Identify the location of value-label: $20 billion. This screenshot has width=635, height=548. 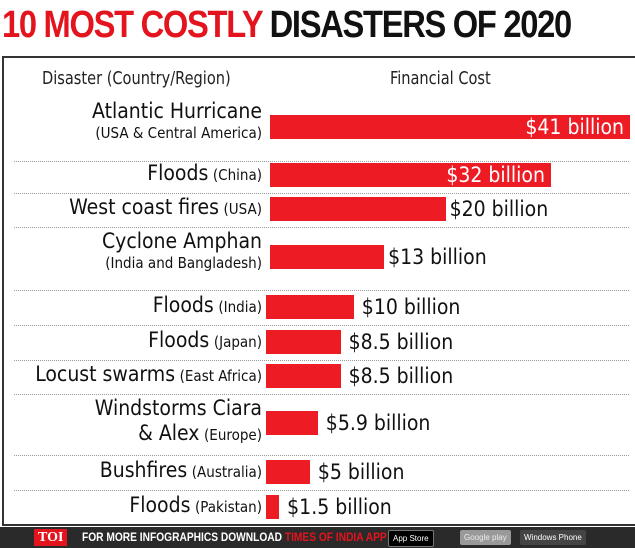
(499, 209).